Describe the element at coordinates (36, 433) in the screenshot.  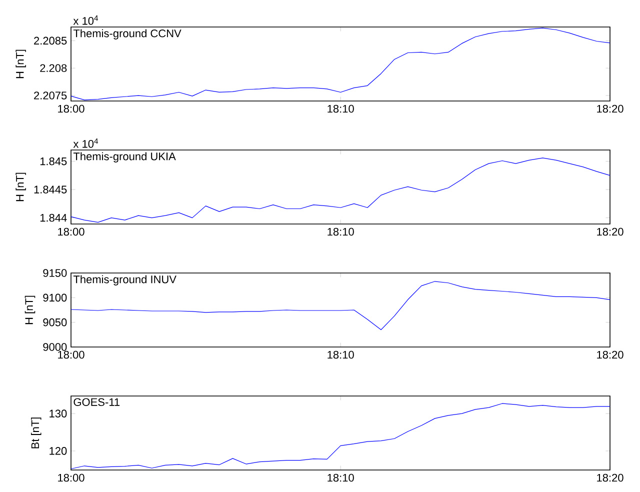
I see `y-axis-title: Bt [nT]` at that location.